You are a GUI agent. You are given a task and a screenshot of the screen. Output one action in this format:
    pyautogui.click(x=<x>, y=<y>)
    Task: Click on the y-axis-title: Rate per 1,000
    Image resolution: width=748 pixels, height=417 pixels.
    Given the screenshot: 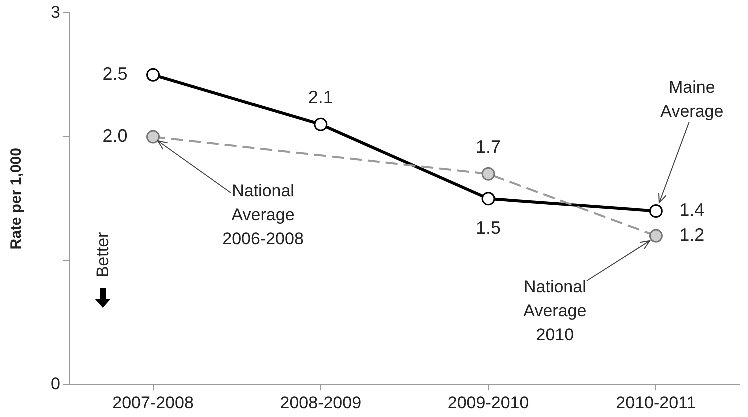 What is the action you would take?
    pyautogui.click(x=17, y=199)
    